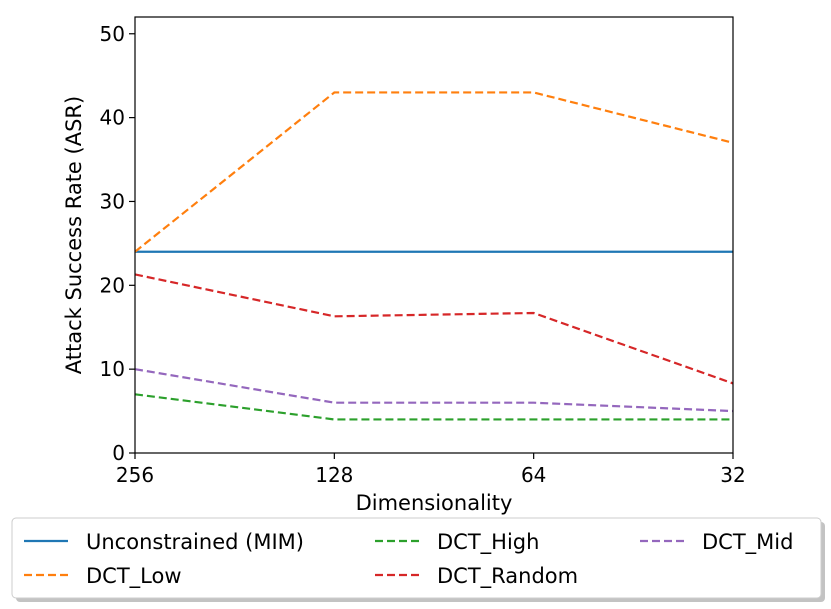 Image resolution: width=831 pixels, height=609 pixels. I want to click on x-tick-label: 128, so click(334, 475).